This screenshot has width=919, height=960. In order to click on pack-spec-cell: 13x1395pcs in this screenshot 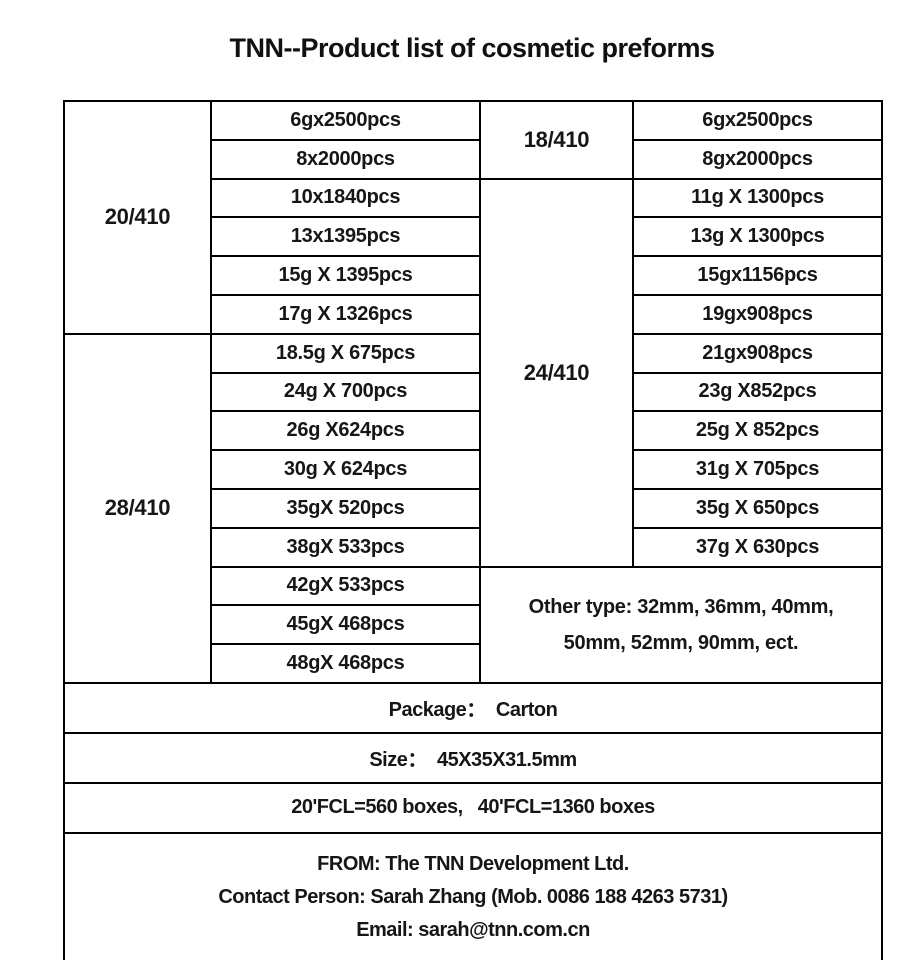, I will do `click(345, 237)`.